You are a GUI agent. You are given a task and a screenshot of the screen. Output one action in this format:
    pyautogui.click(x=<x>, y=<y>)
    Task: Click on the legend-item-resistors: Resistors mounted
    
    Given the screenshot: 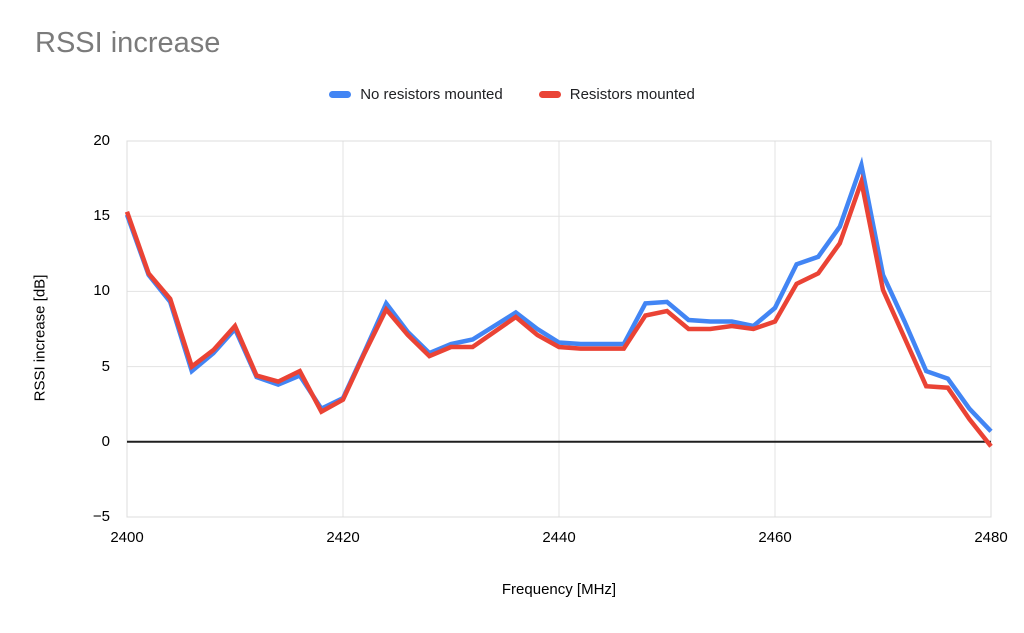 What is the action you would take?
    pyautogui.click(x=616, y=94)
    